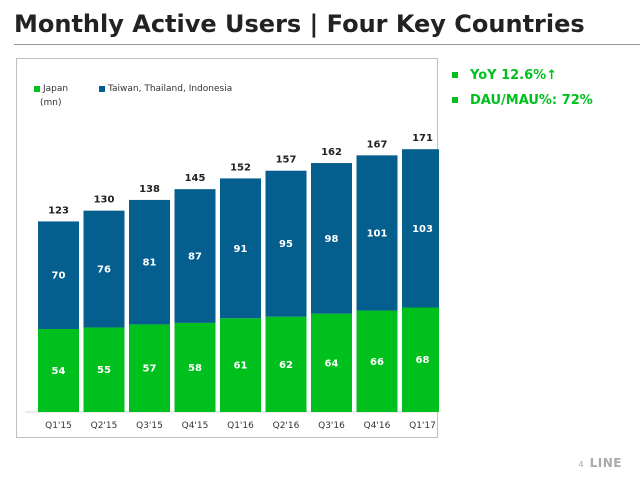  Describe the element at coordinates (104, 200) in the screenshot. I see `bar-total-label: 130` at that location.